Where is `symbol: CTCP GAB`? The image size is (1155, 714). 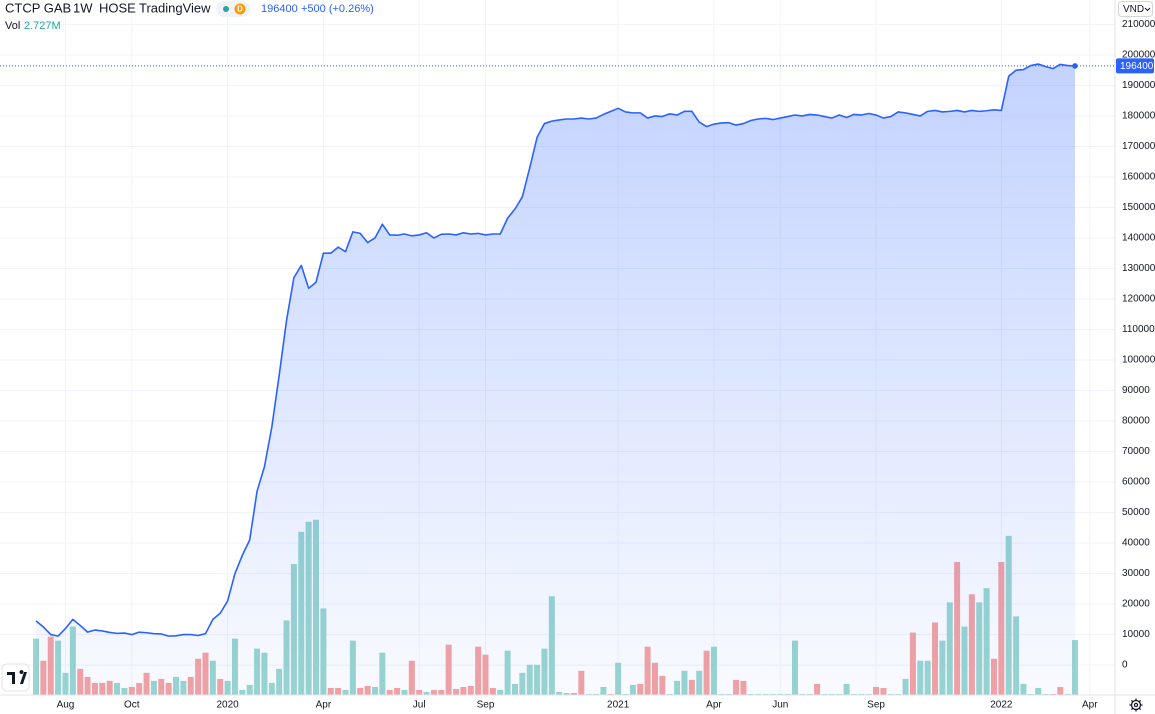 symbol: CTCP GAB is located at coordinates (38, 7).